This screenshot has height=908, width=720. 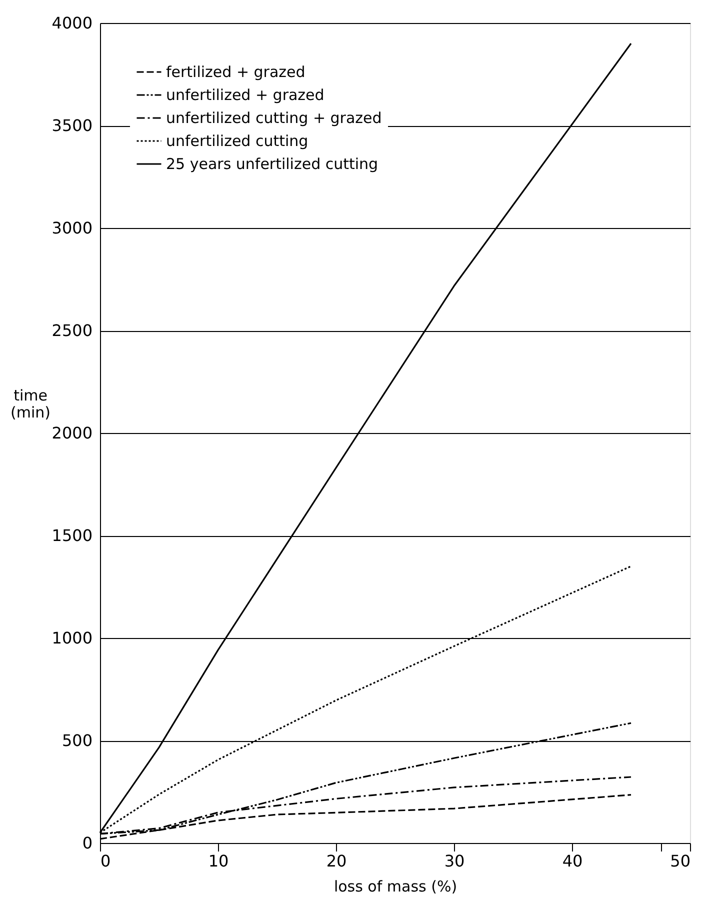 I want to click on legend-label: unfertilized cutting + grazed, so click(x=274, y=118).